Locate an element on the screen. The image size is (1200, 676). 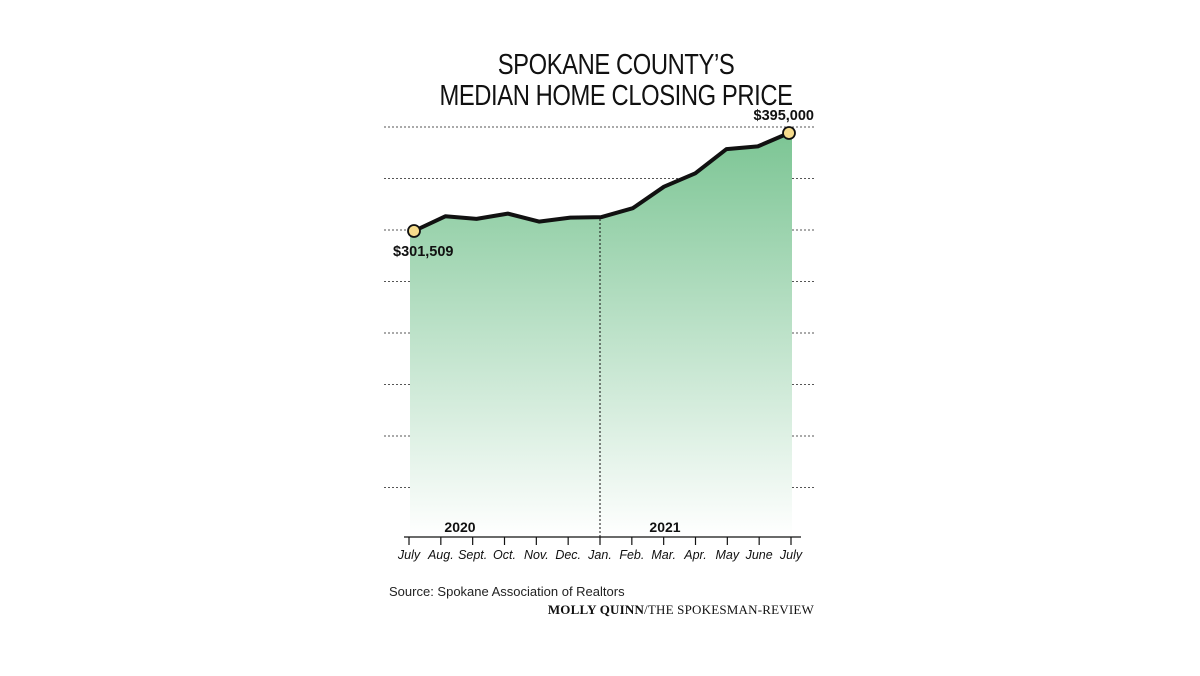
x-tick-label: Sept. is located at coordinates (472, 555).